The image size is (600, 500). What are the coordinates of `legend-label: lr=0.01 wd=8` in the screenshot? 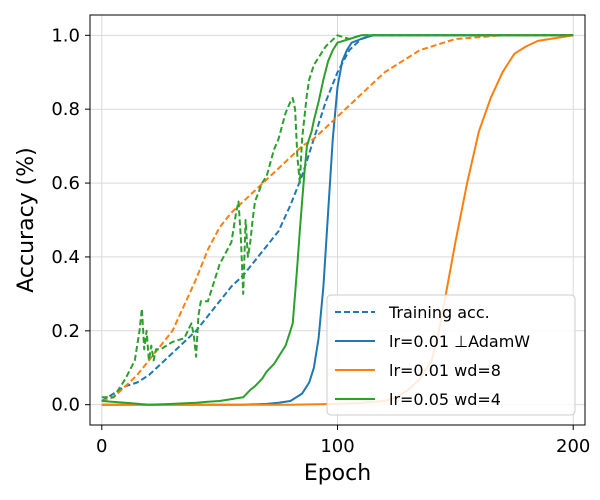 It's located at (445, 370).